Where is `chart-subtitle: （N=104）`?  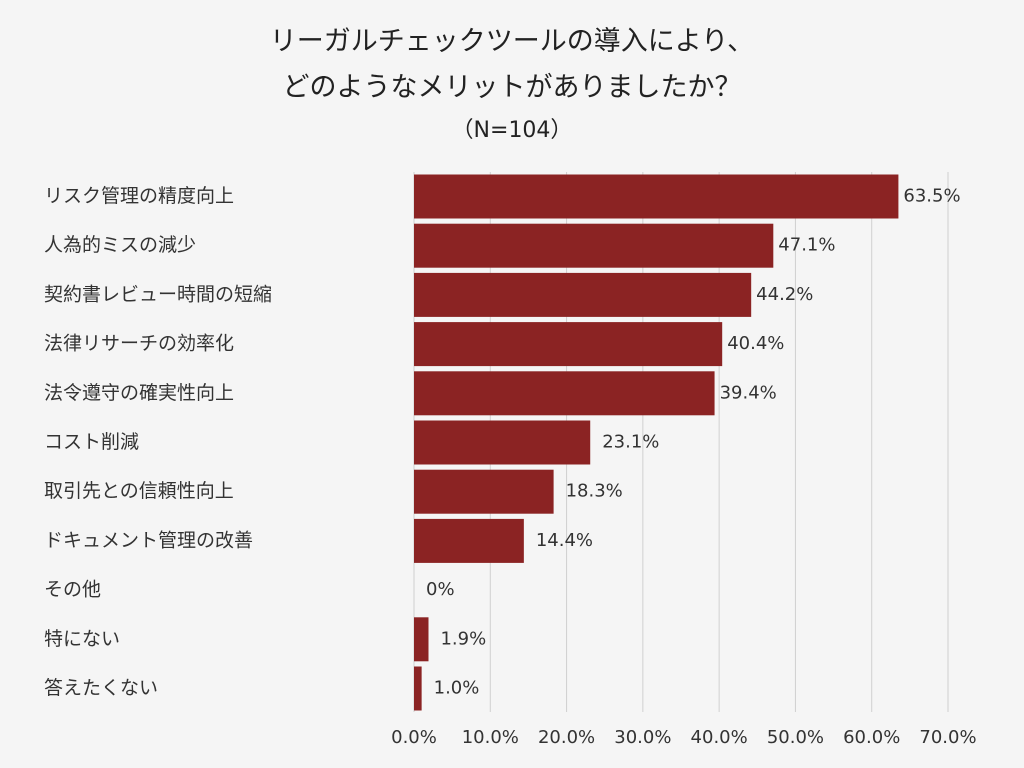
chart-subtitle: （N=104） is located at coordinates (512, 130).